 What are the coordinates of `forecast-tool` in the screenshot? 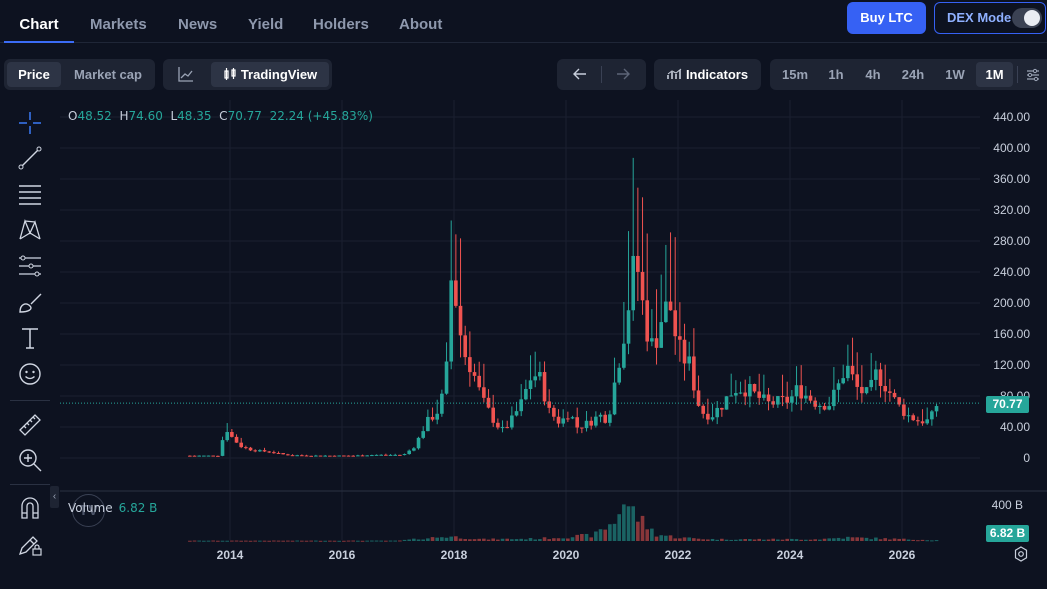 It's located at (30, 267).